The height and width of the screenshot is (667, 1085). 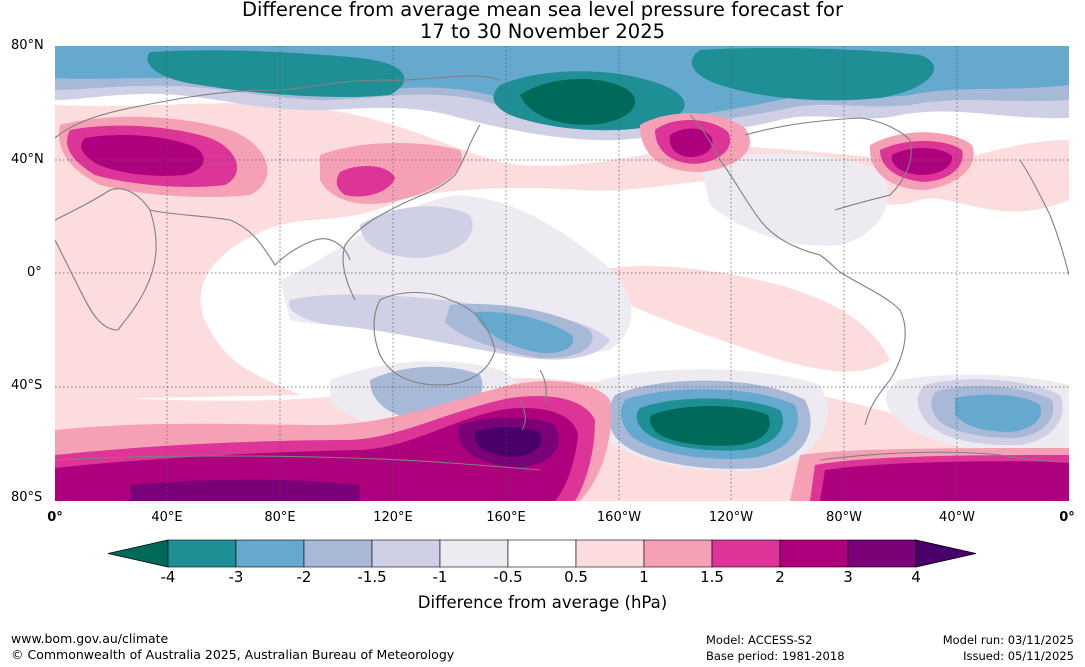 I want to click on lon-label: 80°E, so click(x=280, y=517).